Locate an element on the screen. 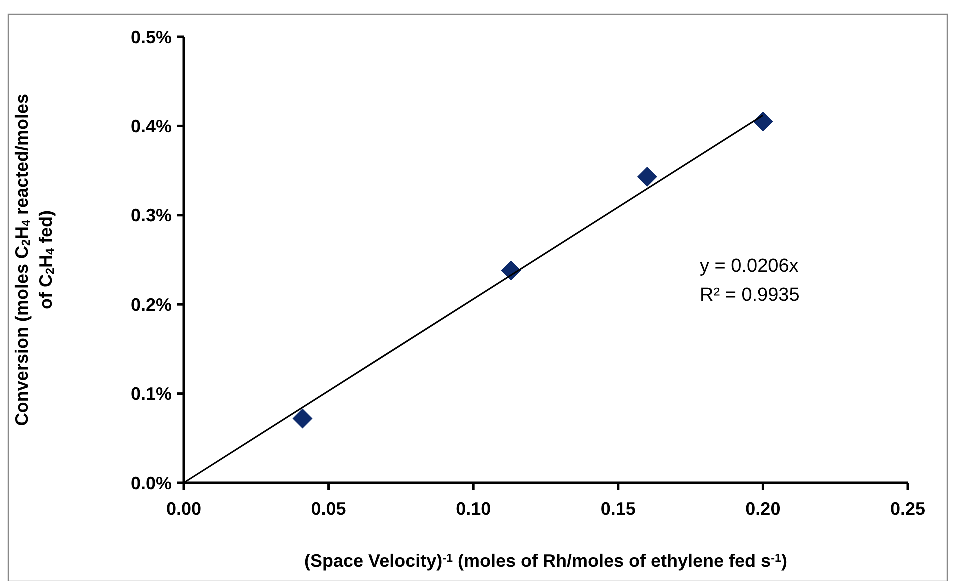 This screenshot has width=956, height=581. x-tick-label: 0.10 is located at coordinates (474, 509).